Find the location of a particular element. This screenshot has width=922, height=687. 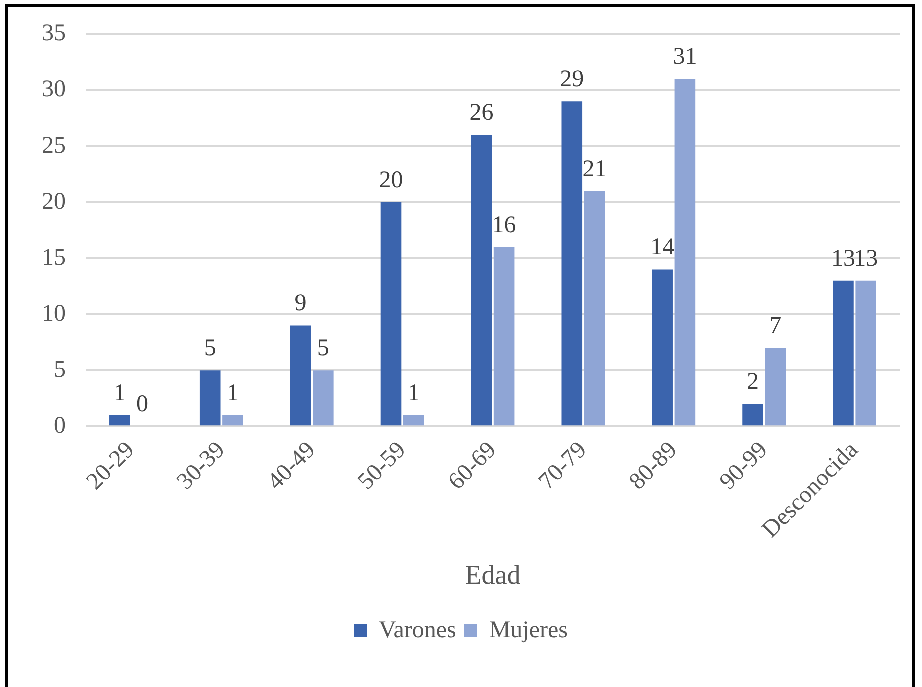

x-axis-title: Edad is located at coordinates (493, 575).